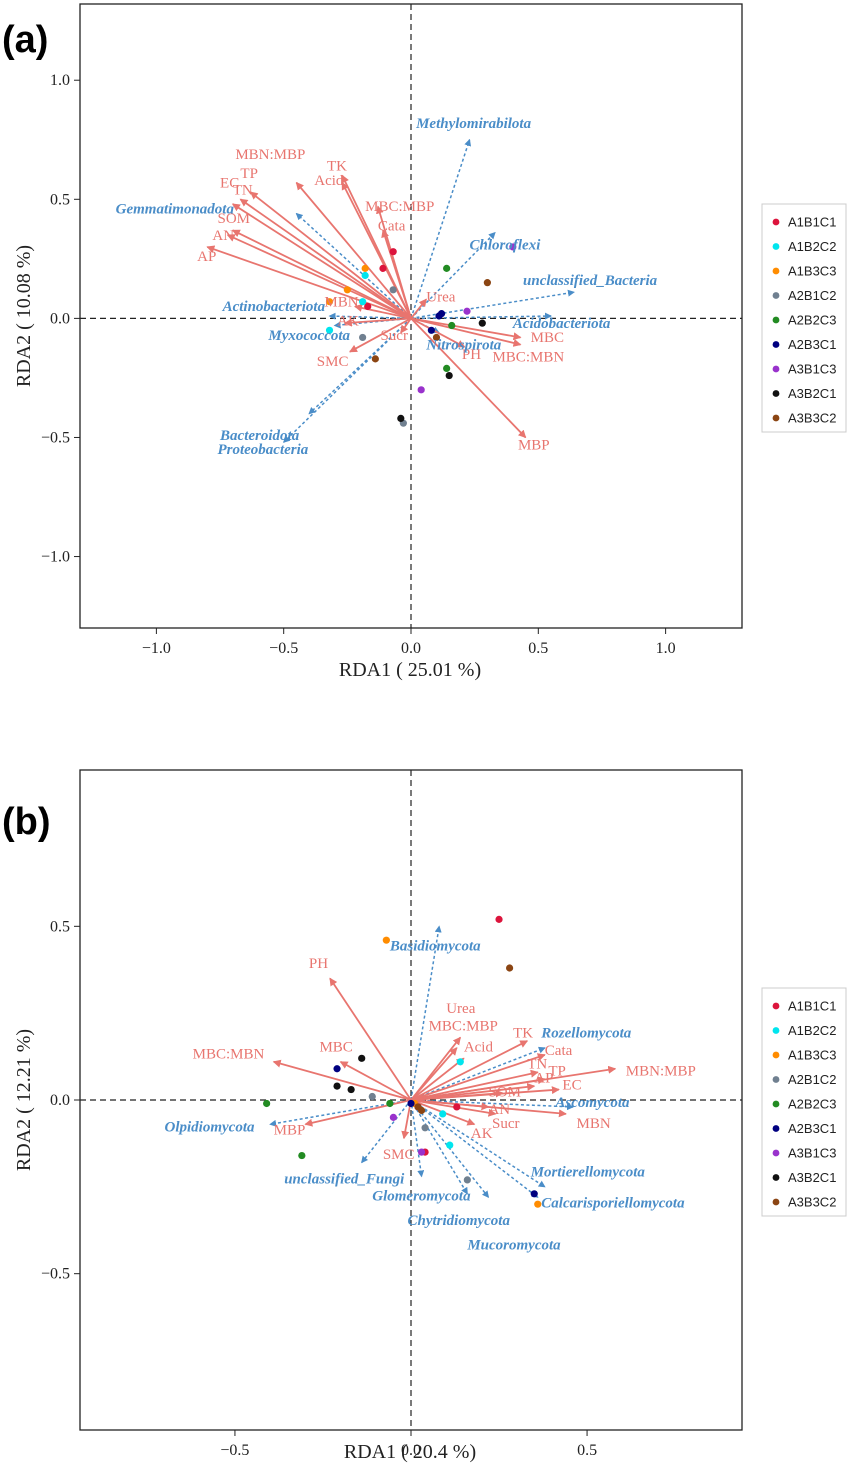 The width and height of the screenshot is (850, 1466). Describe the element at coordinates (812, 320) in the screenshot. I see `panel-a-legend-label-a2b2c3: A2B2C3` at that location.